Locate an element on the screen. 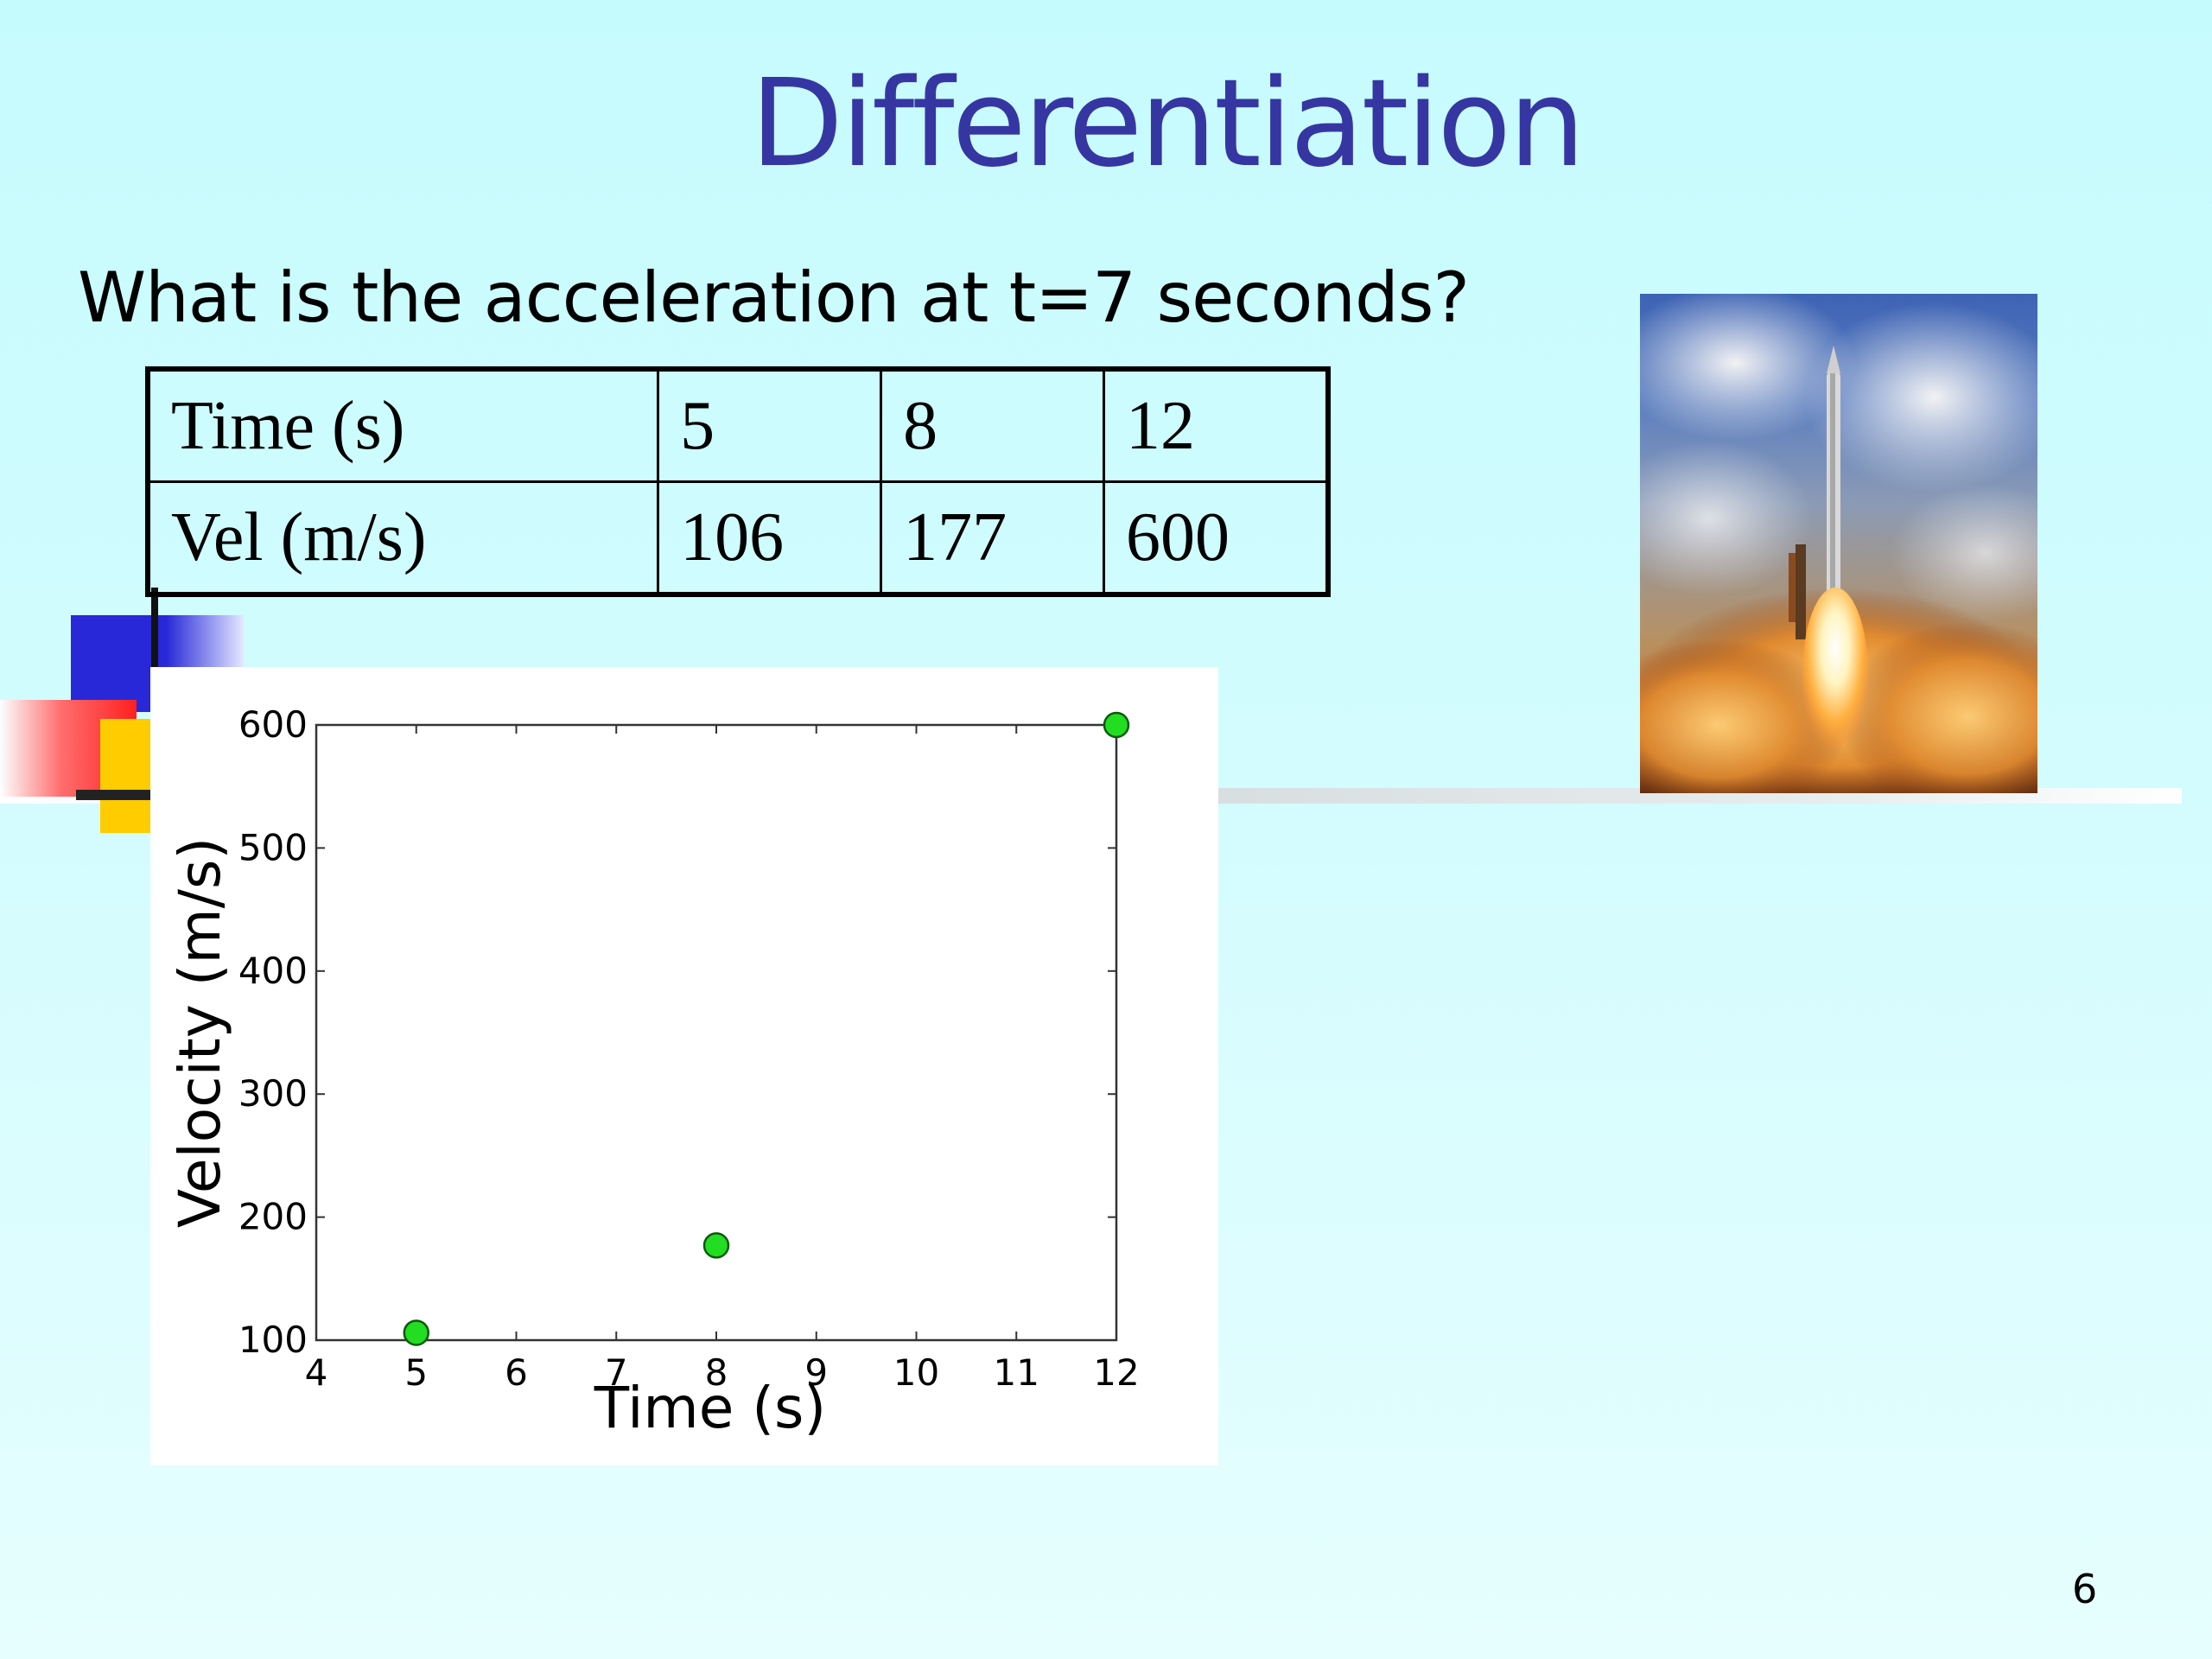 Image resolution: width=2212 pixels, height=1659 pixels. y-axis-label: Velocity (m/s) is located at coordinates (200, 1032).